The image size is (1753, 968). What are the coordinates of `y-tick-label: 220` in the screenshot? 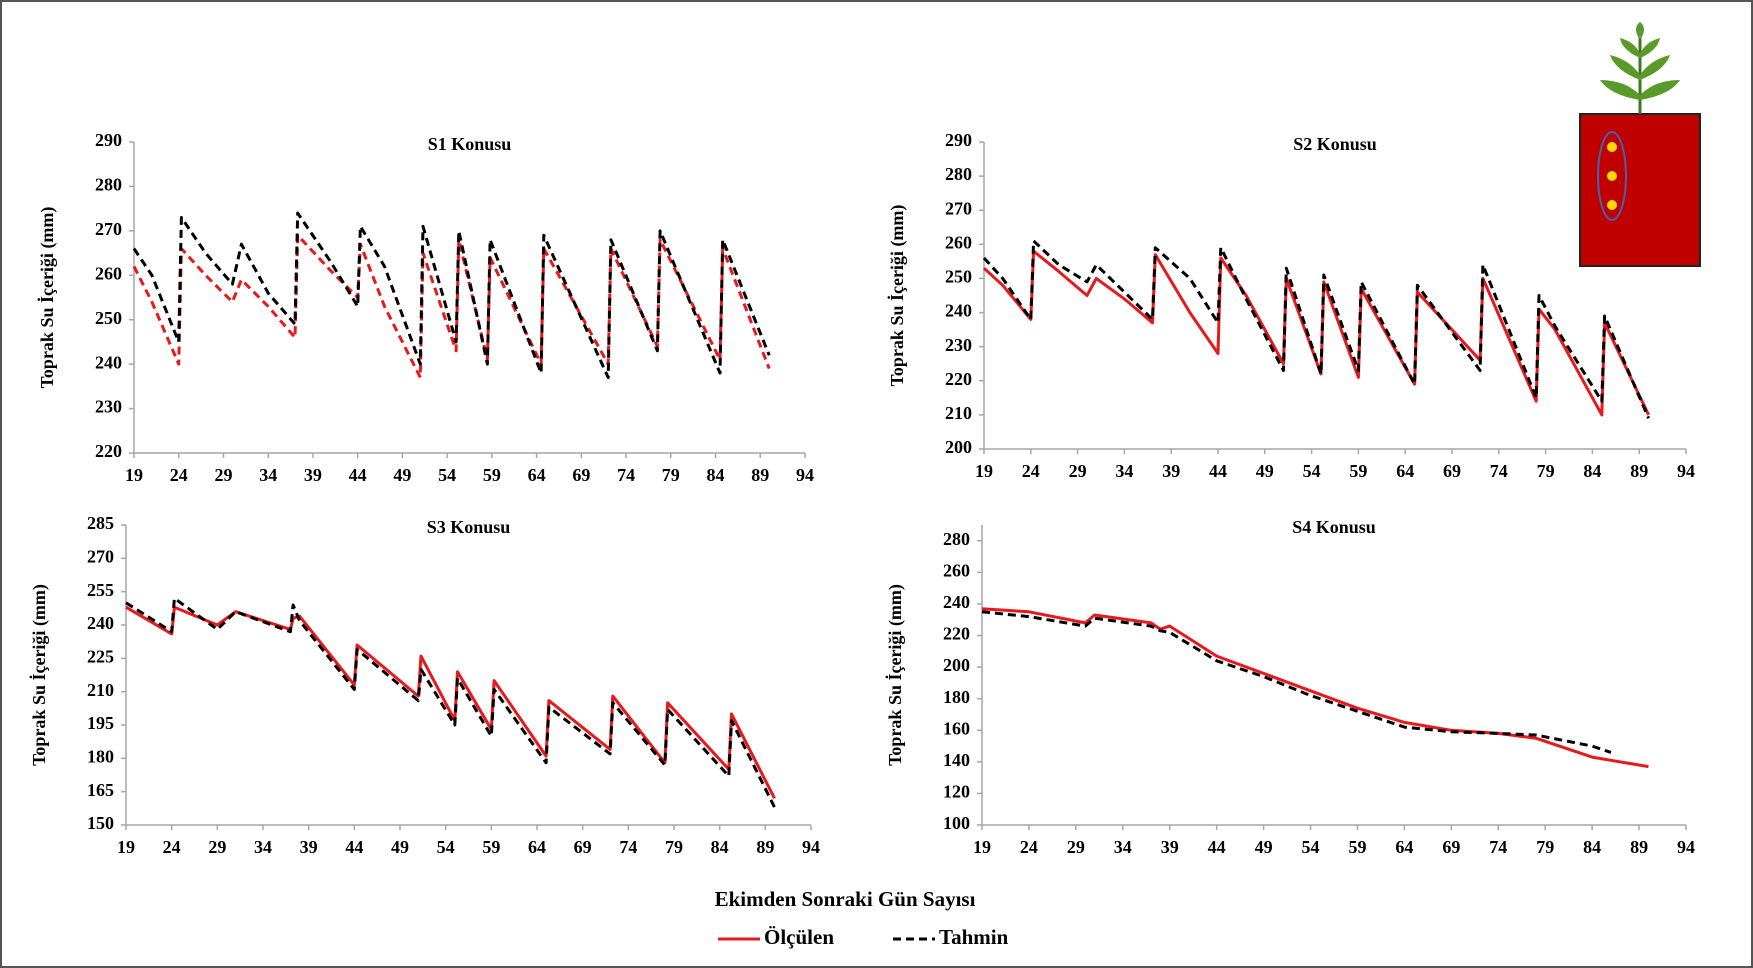 It's located at (958, 379).